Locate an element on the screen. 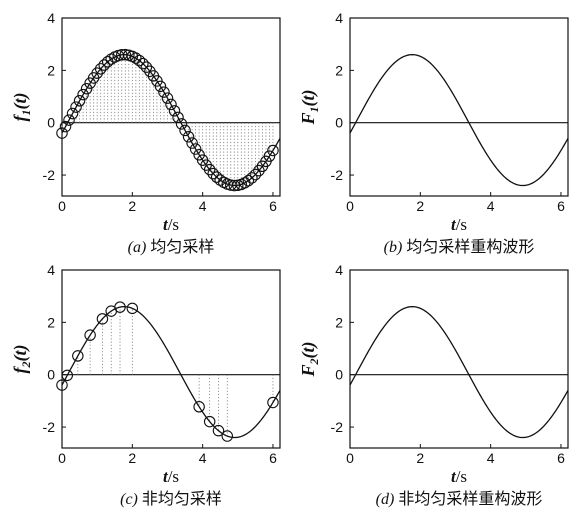 The image size is (571, 510). y-axis-label: F2(t) is located at coordinates (309, 359).